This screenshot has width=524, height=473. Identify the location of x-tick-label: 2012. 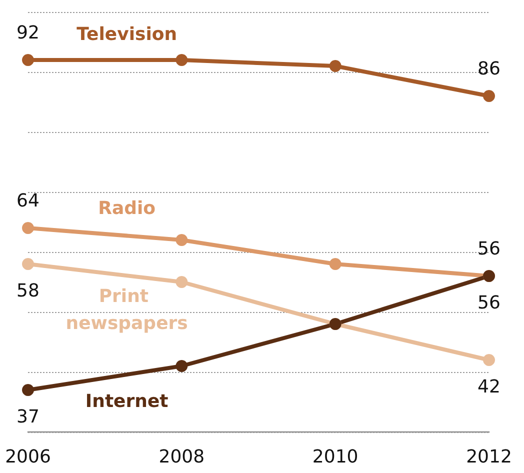
(489, 457).